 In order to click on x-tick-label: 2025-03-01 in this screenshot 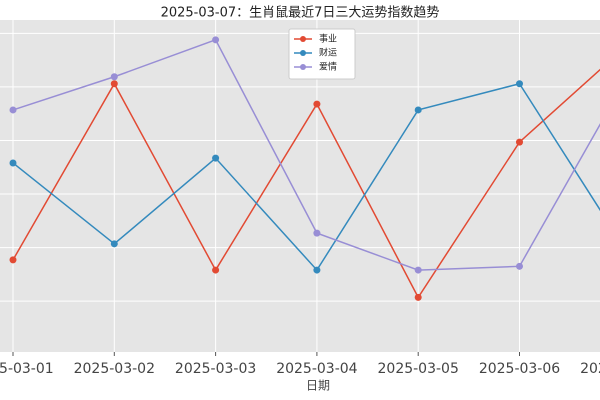, I will do `click(27, 369)`.